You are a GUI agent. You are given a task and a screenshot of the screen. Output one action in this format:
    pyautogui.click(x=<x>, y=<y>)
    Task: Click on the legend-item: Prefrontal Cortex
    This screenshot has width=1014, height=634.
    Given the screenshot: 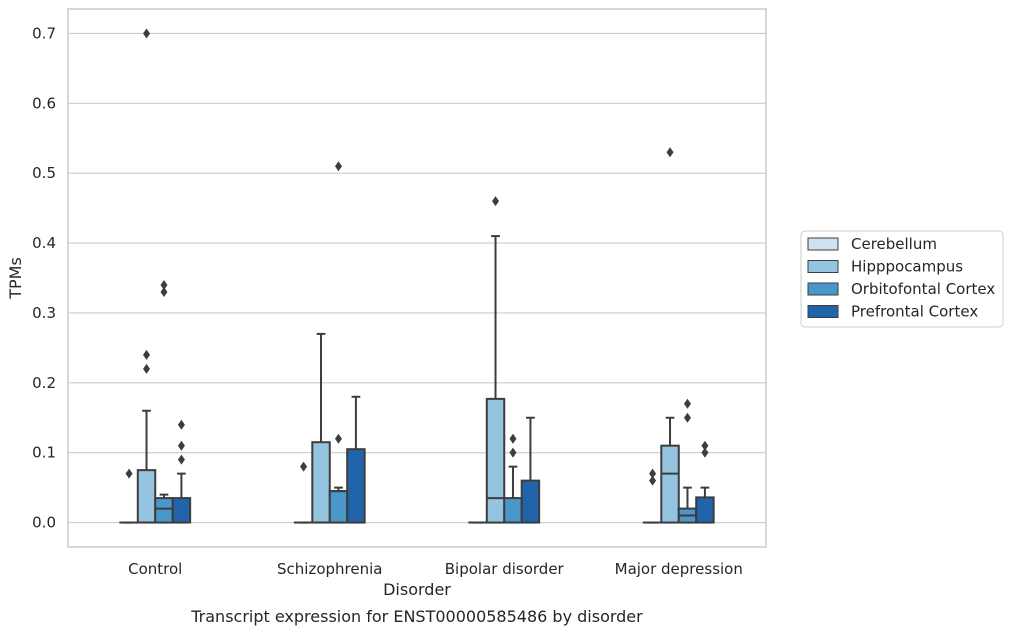 What is the action you would take?
    pyautogui.click(x=892, y=312)
    